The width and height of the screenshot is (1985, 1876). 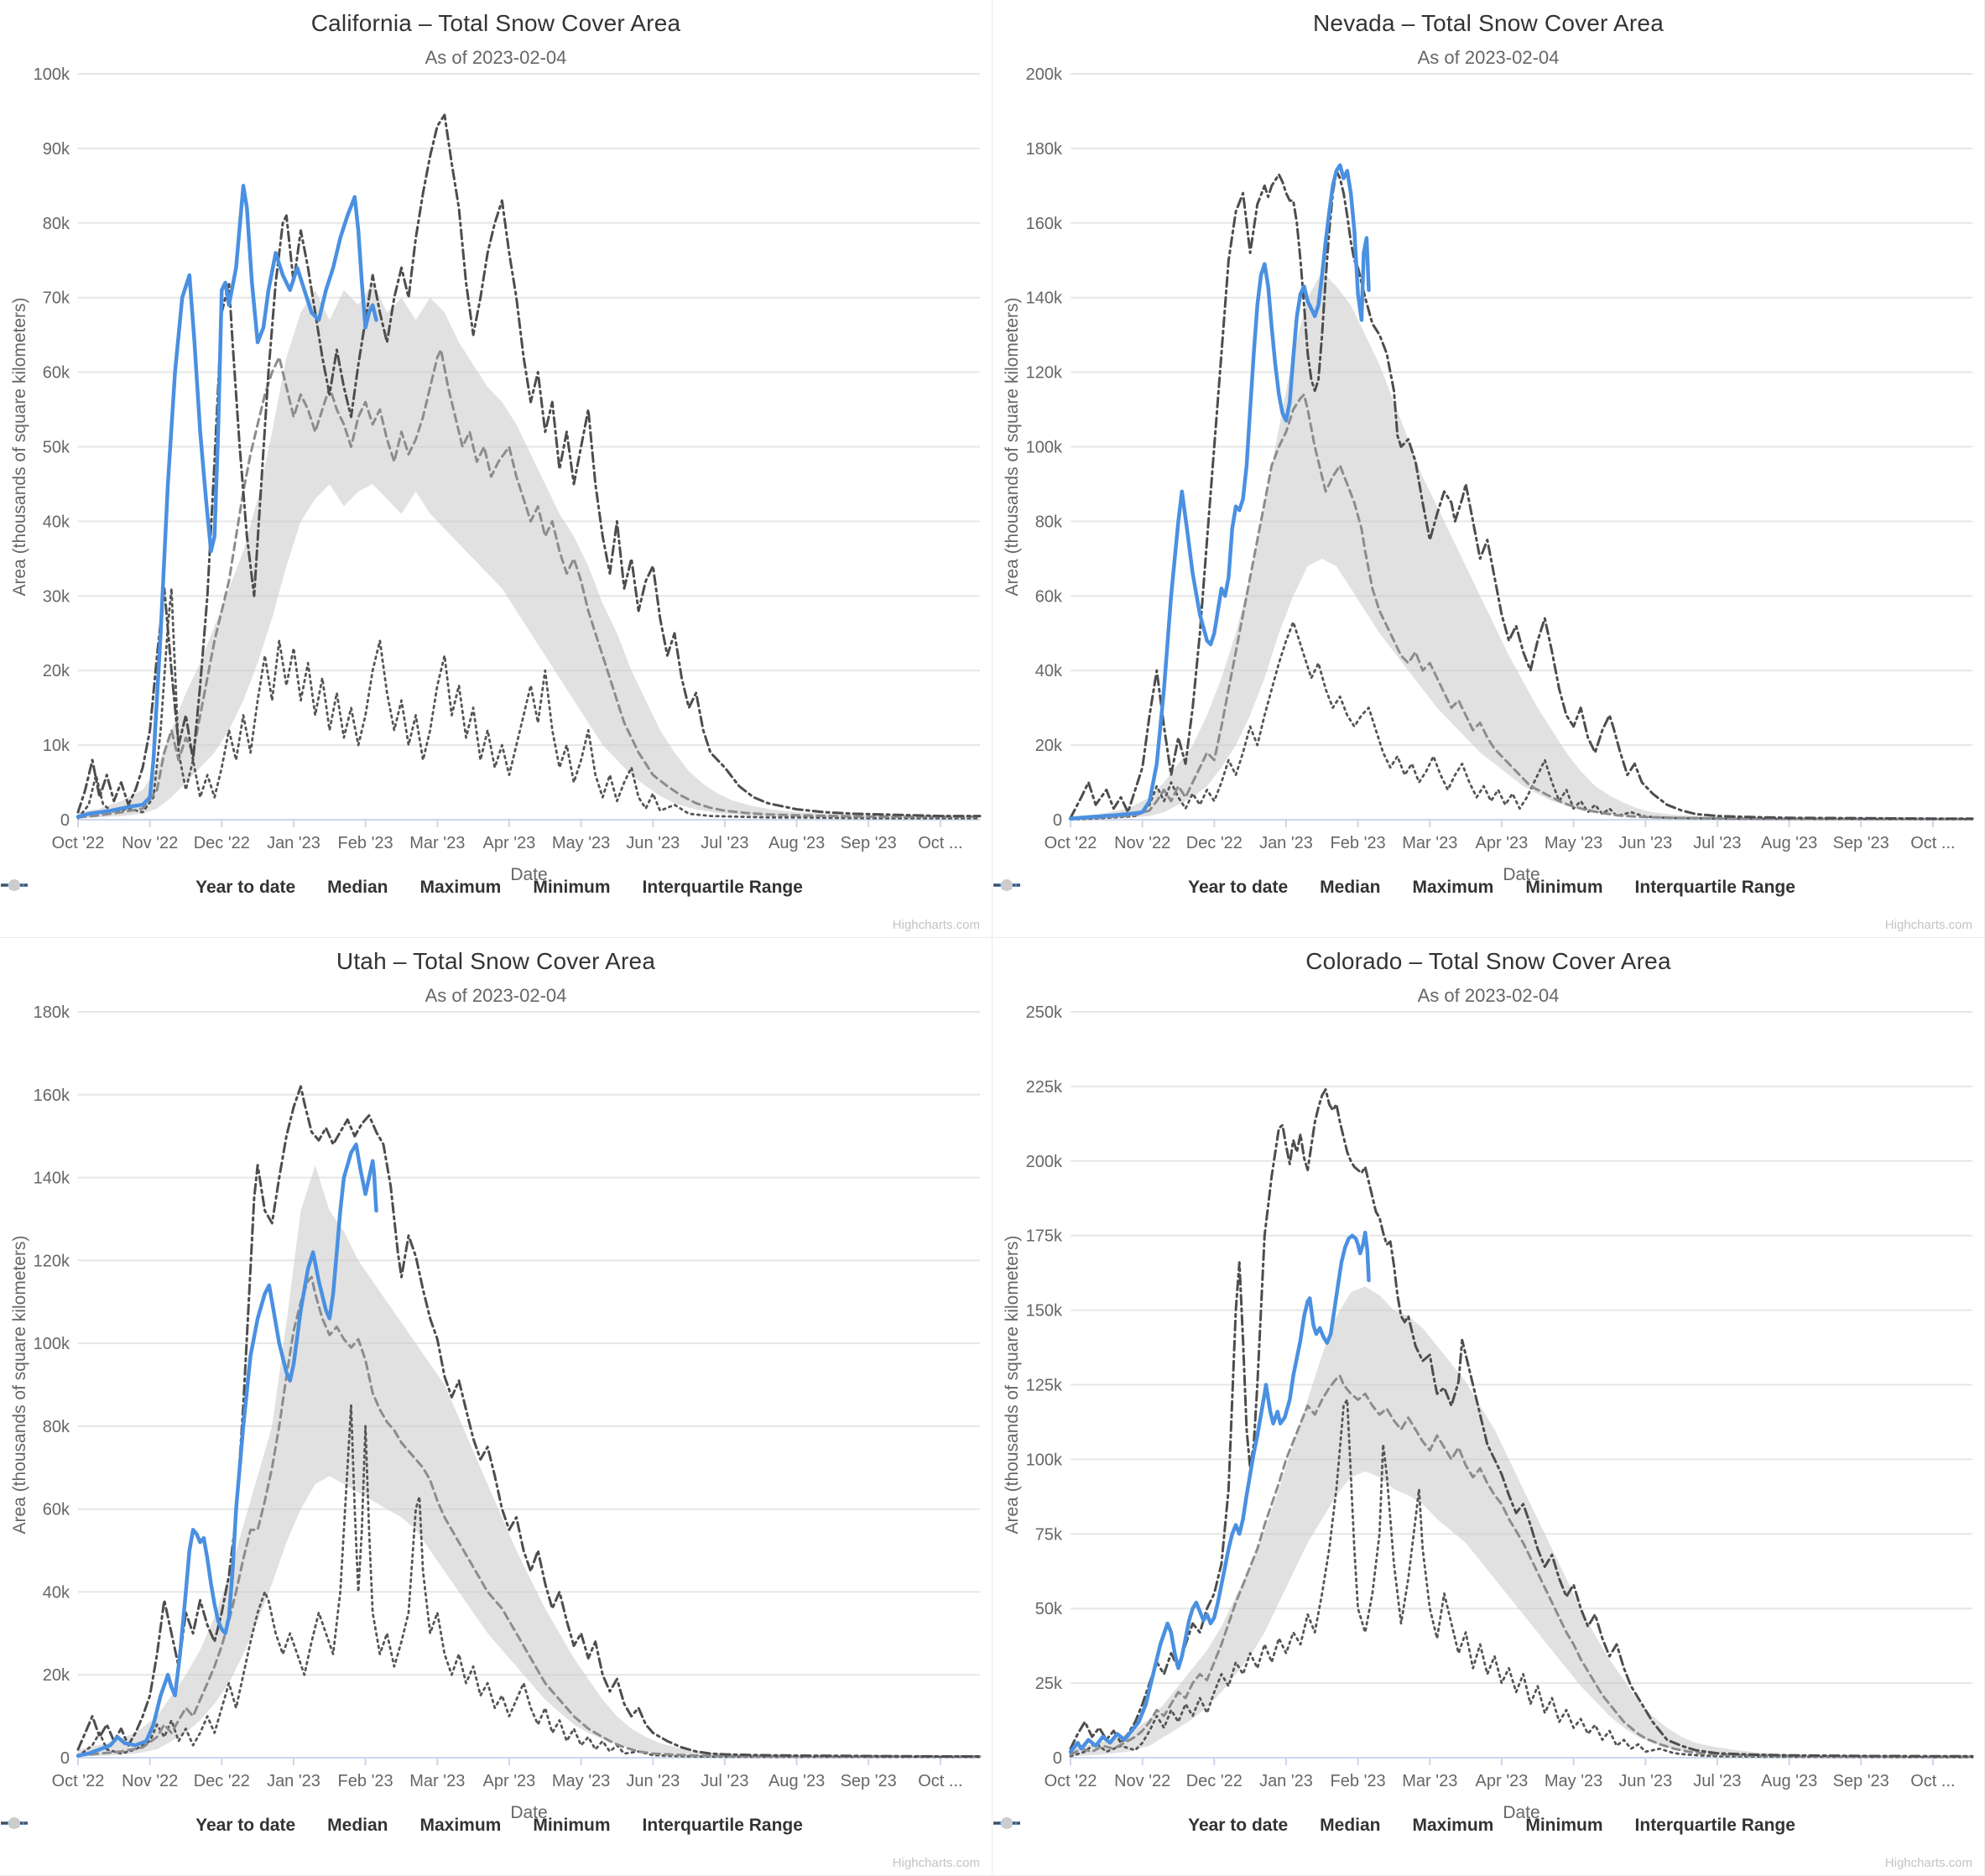 What do you see at coordinates (1044, 448) in the screenshot?
I see `y-tick-label: 100k` at bounding box center [1044, 448].